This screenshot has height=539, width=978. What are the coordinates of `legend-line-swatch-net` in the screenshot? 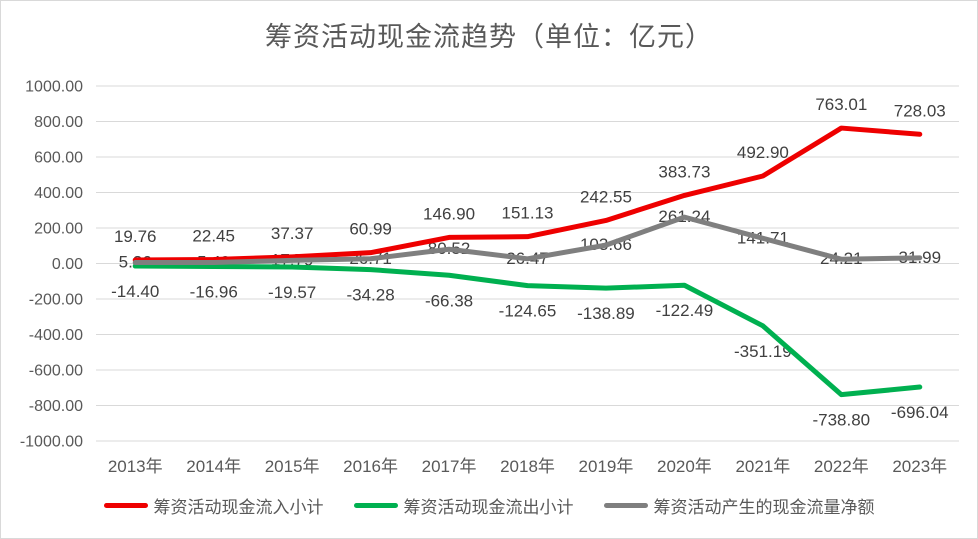 It's located at (625, 505).